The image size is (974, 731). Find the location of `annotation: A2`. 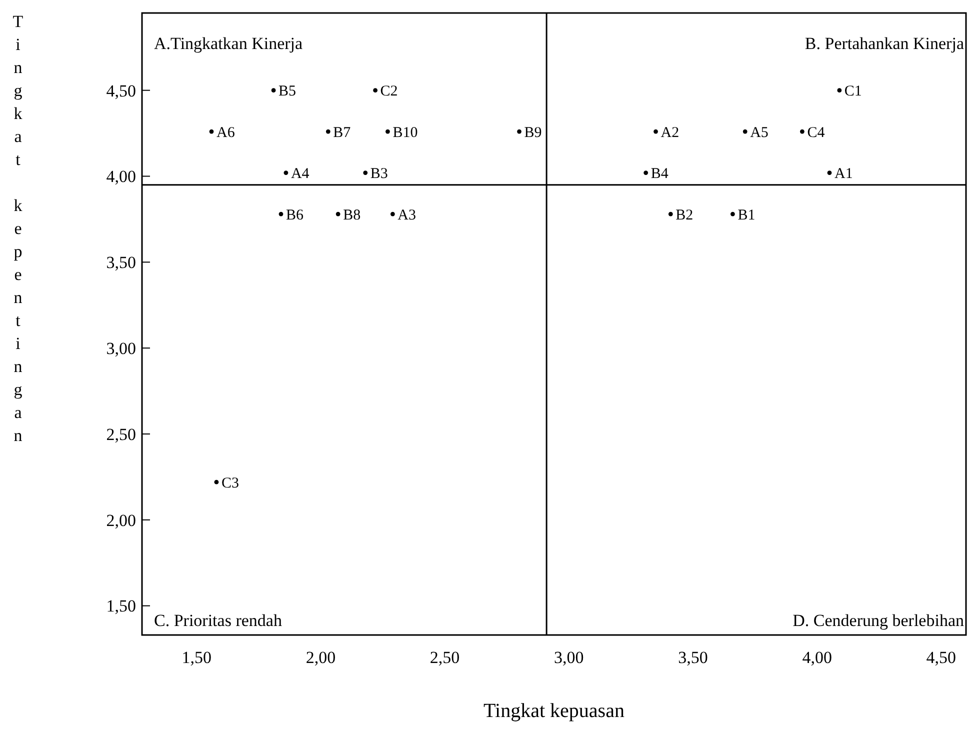

annotation: A2 is located at coordinates (670, 132).